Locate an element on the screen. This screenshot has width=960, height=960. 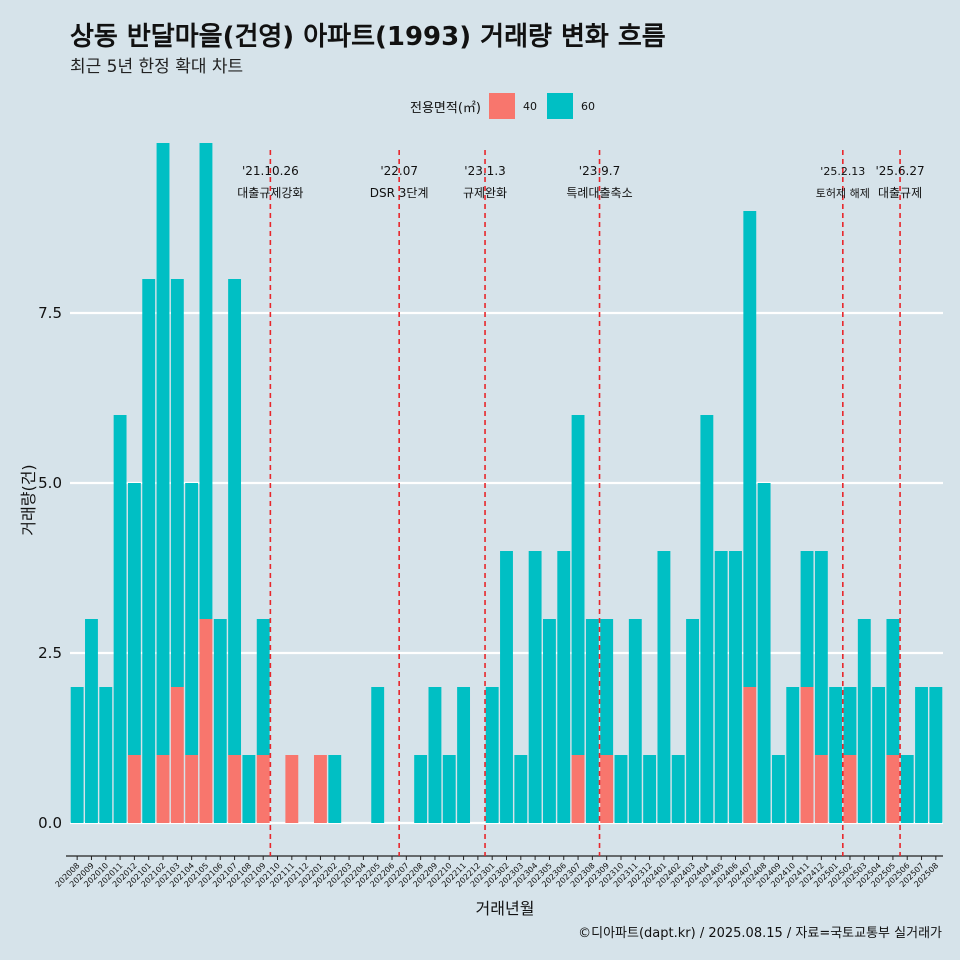
y-axis-title: 거래량(건) is located at coordinates (28, 499).